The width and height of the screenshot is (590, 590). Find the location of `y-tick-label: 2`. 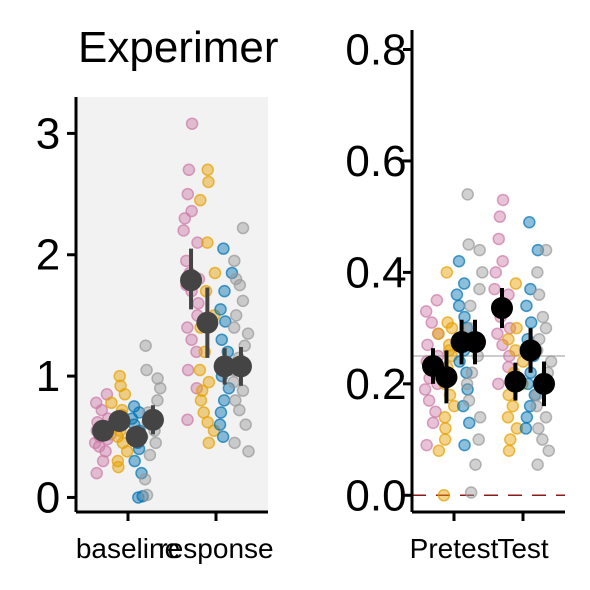

y-tick-label: 2 is located at coordinates (48, 255).